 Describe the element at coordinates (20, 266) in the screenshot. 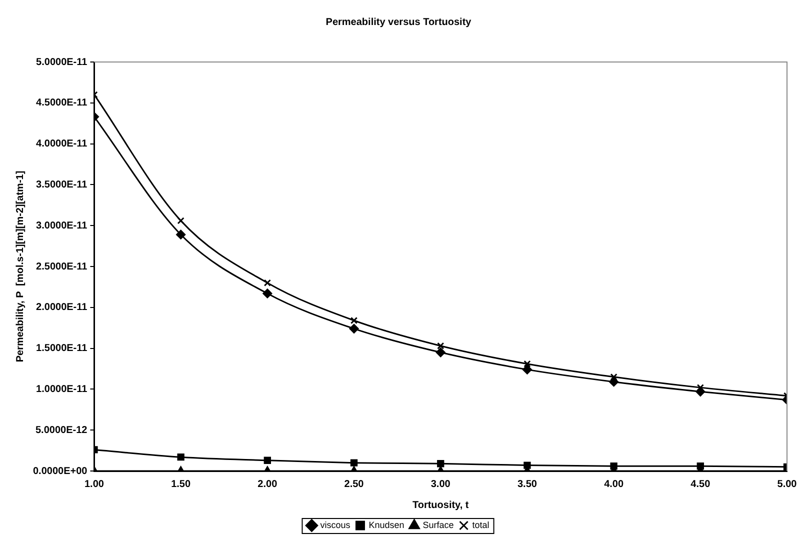

I see `y-axis-title: Permeability, P [mol.s-1][m][m-2][atm-1]` at that location.